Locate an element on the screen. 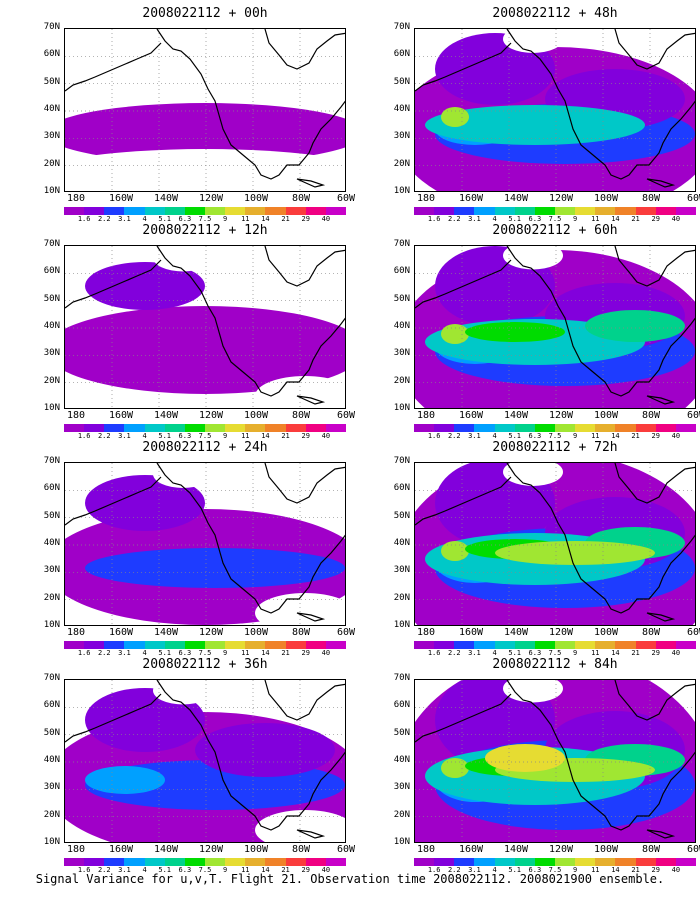 The image size is (700, 900). longitude-label: 160W is located at coordinates (121, 849).